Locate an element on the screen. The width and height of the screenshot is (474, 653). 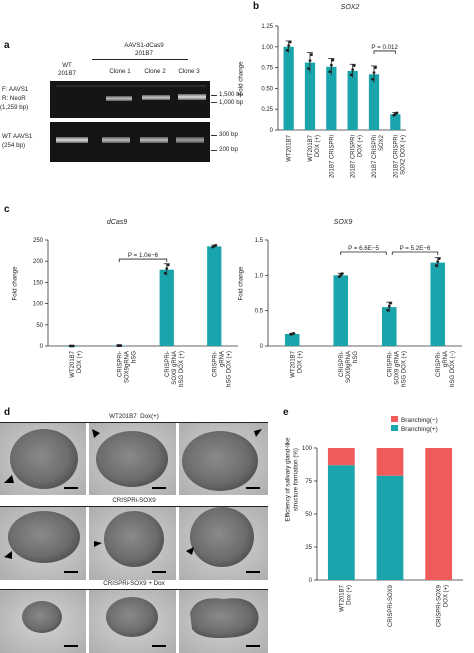
panel-c-label: c is located at coordinates (7, 209).